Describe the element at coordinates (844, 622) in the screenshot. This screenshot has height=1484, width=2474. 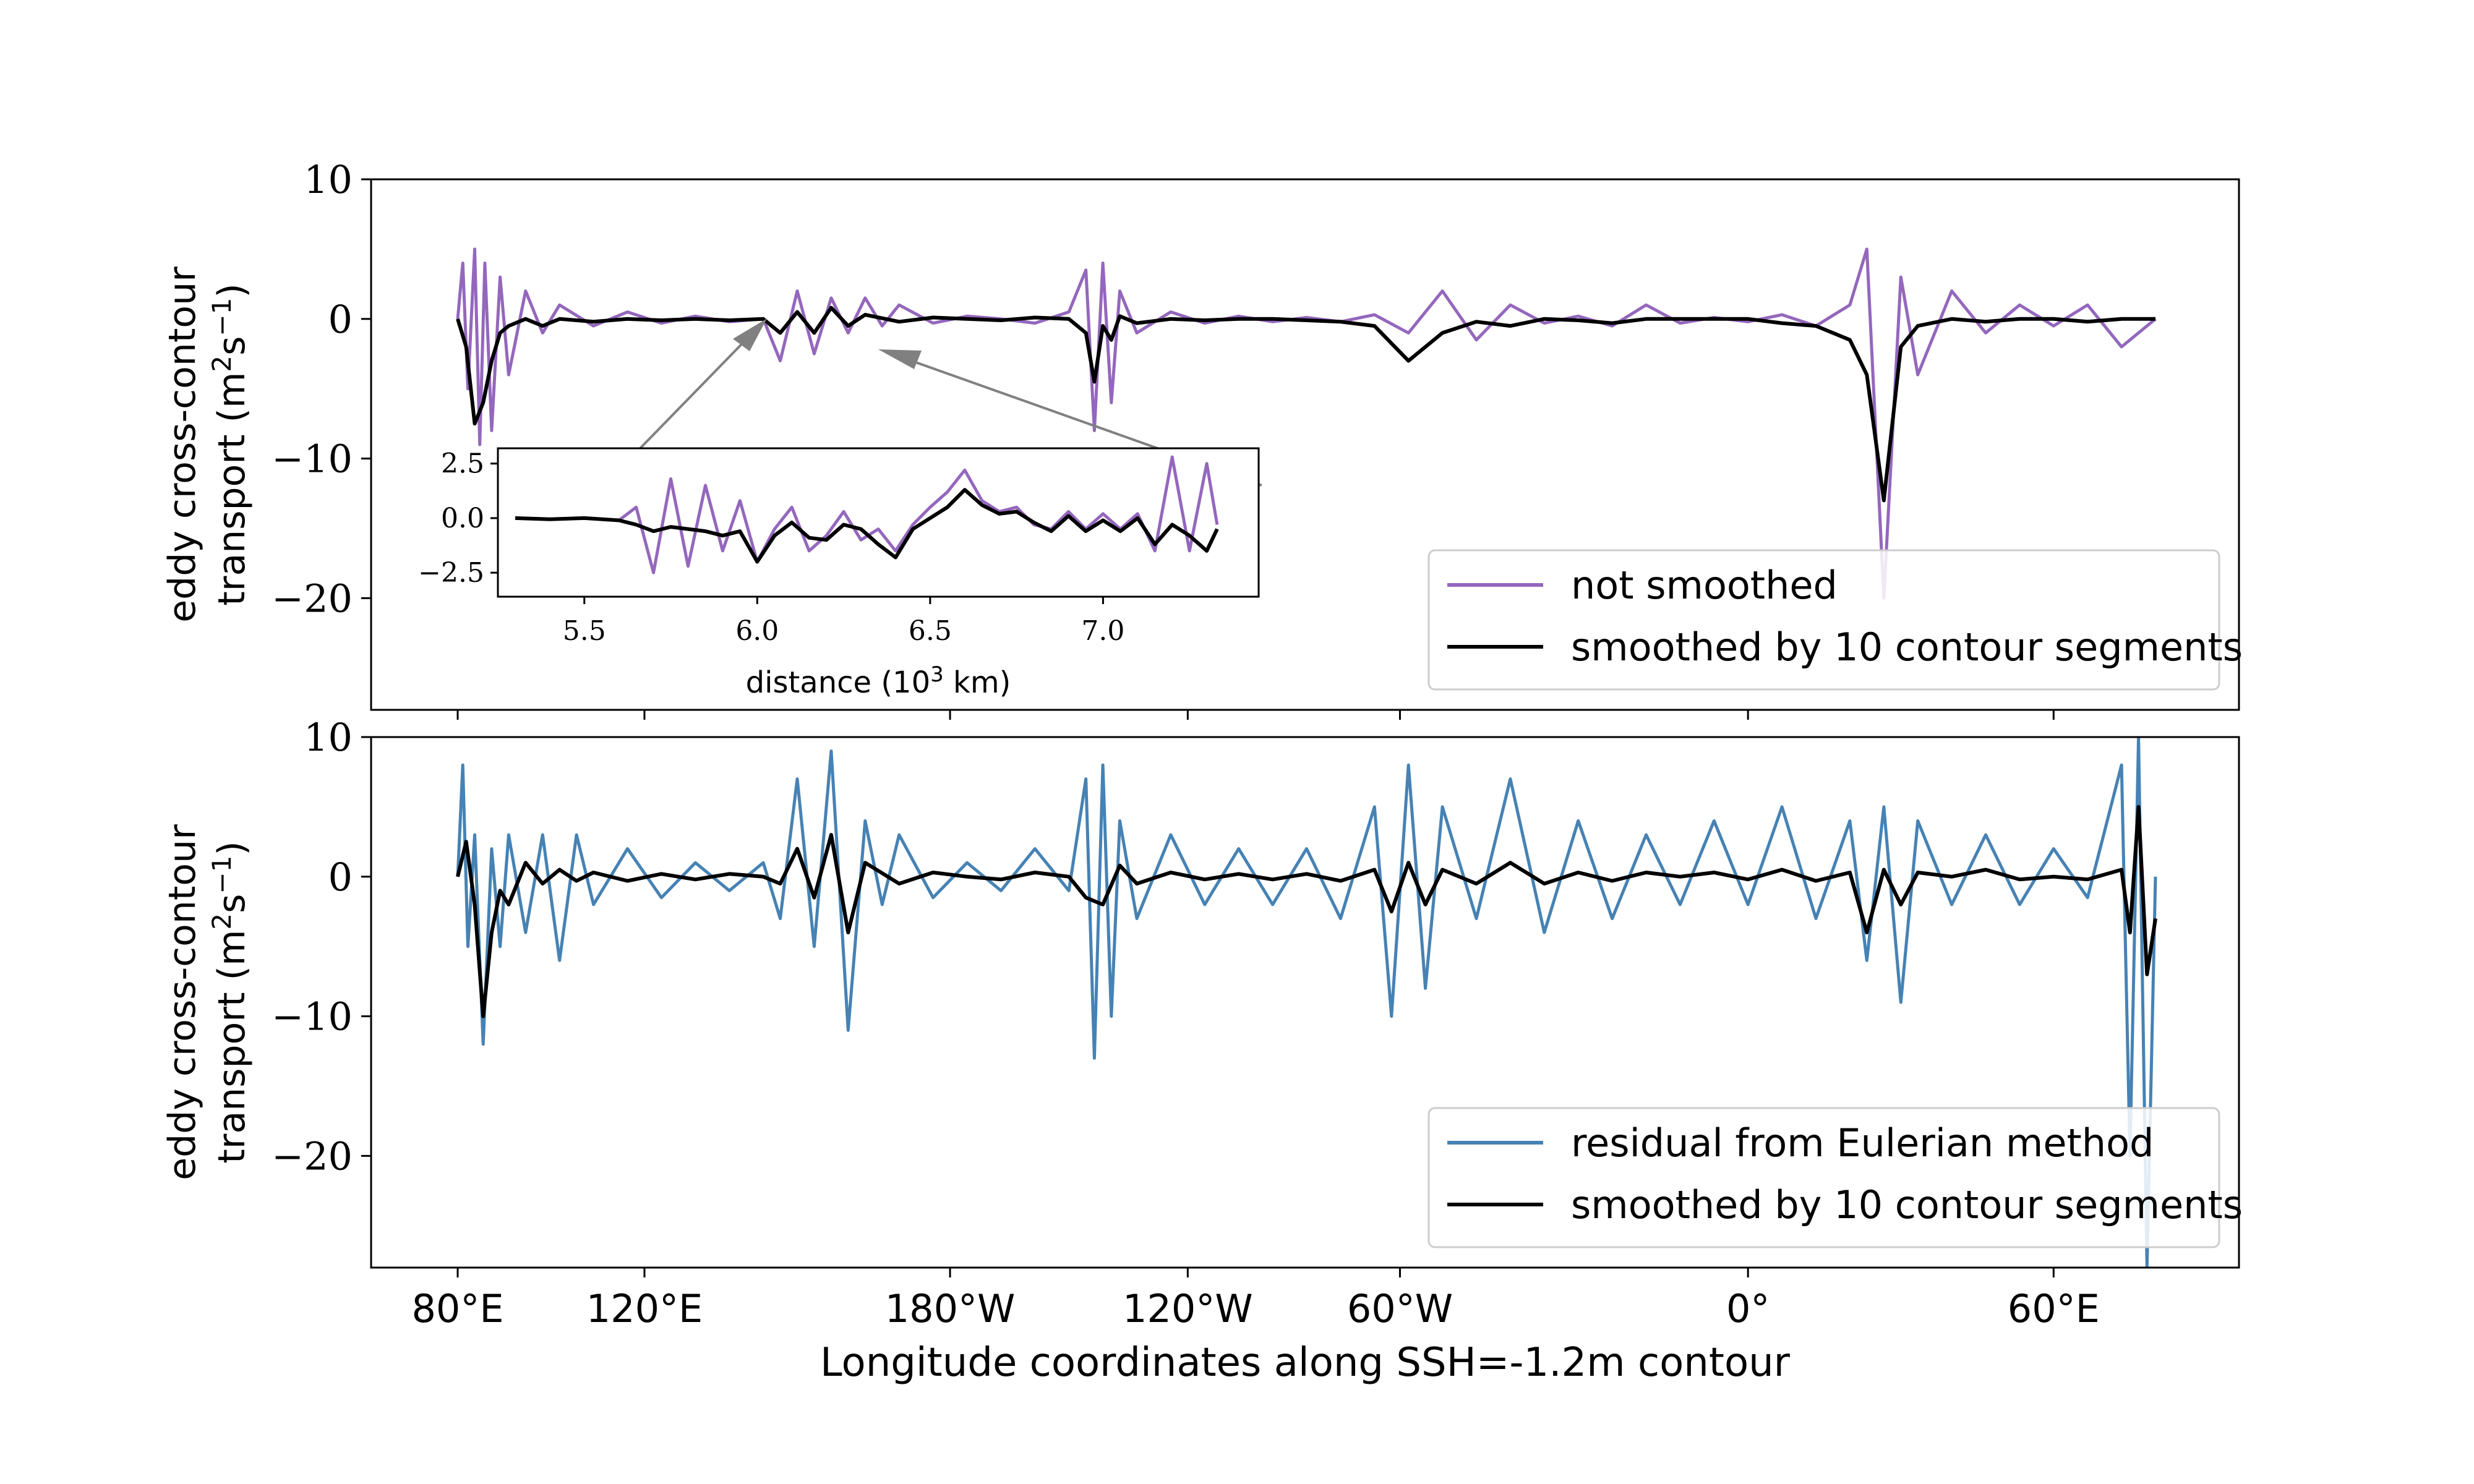
I see `inset-x-ticks: 5.5 6.0 6.5 7.0` at that location.